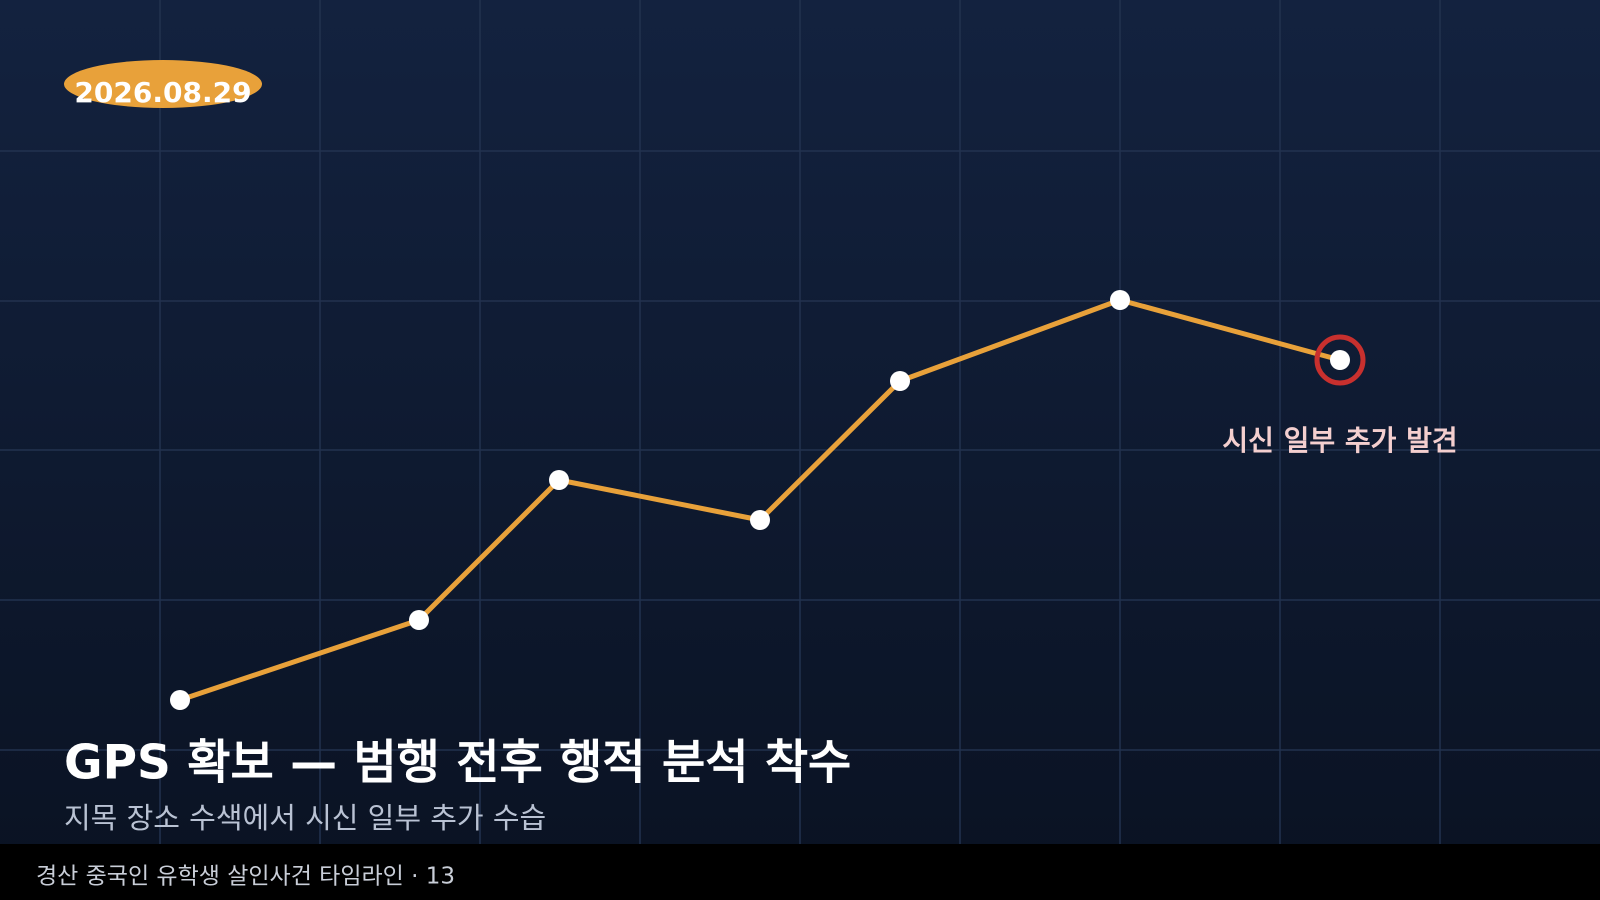 This screenshot has width=1600, height=900. I want to click on highlight-ring, so click(1340, 360).